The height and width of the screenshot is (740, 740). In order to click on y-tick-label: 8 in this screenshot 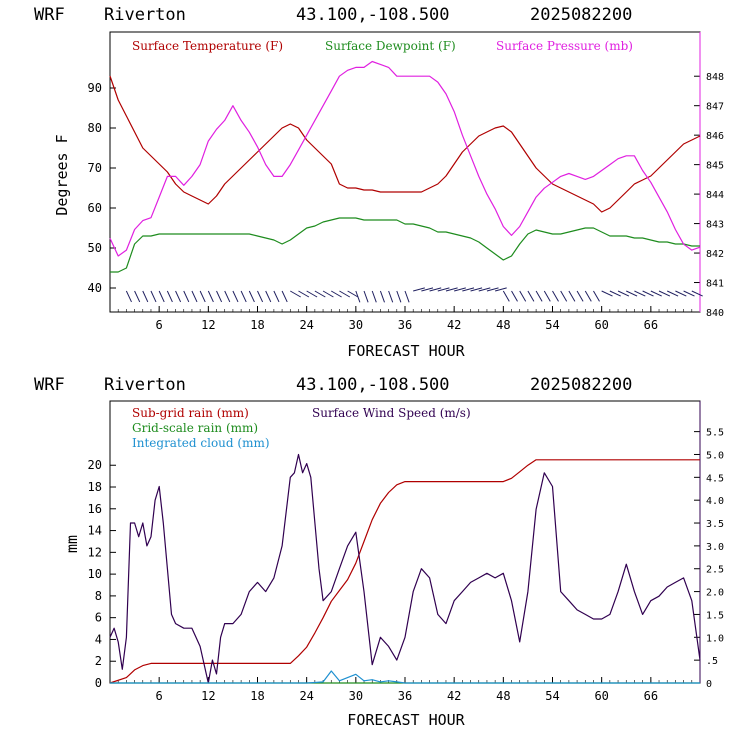, I will do `click(98, 596)`.